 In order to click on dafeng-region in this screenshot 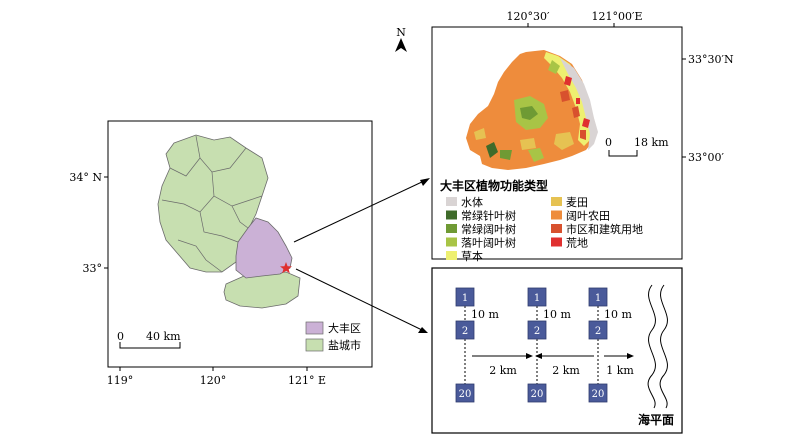, I will do `click(264, 248)`.